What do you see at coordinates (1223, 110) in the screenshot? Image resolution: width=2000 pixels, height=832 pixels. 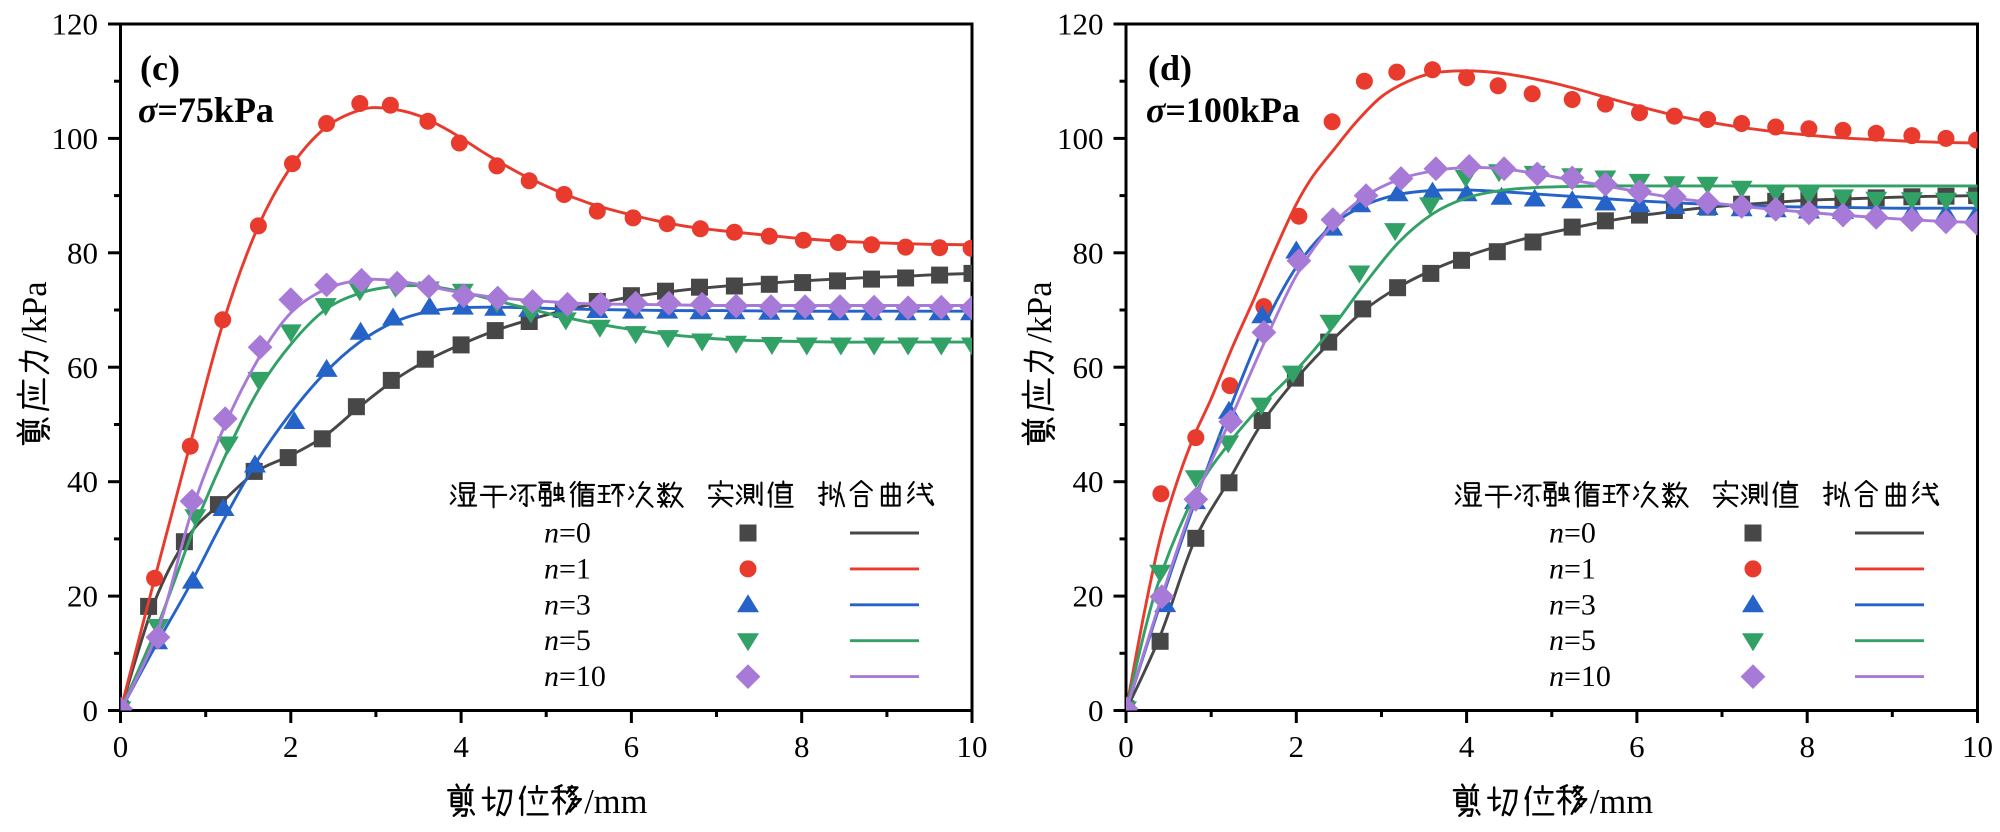 I see `svg-text: σ=100kPa` at bounding box center [1223, 110].